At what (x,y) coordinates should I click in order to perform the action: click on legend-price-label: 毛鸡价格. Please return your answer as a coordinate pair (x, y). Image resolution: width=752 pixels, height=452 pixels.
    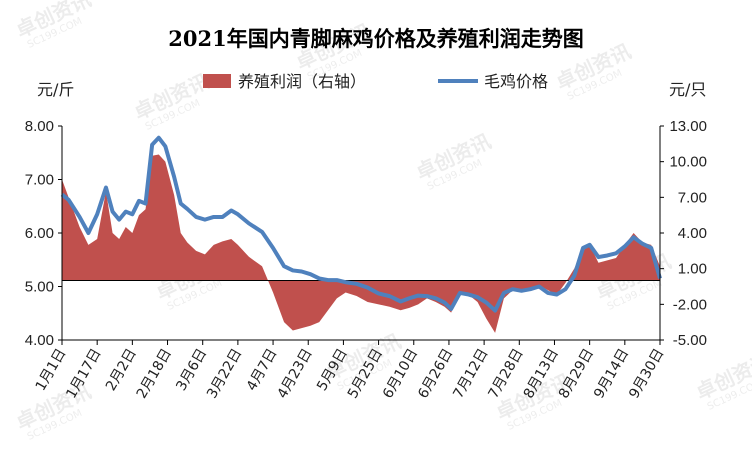
    Looking at the image, I should click on (516, 81).